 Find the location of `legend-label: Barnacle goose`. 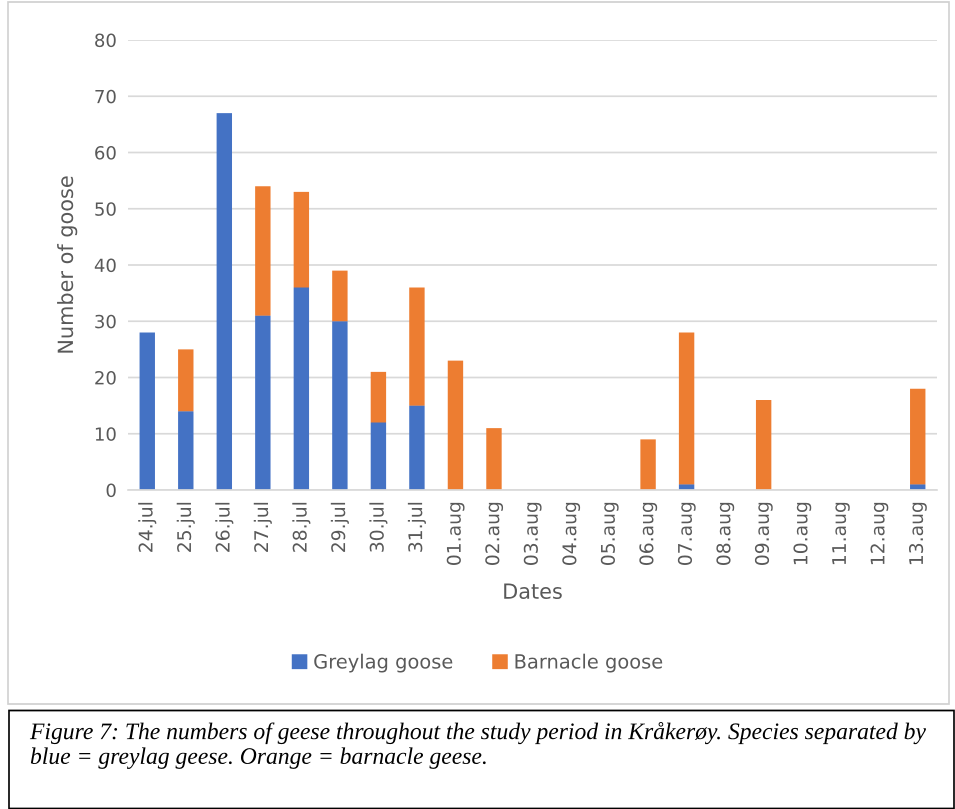

legend-label: Barnacle goose is located at coordinates (589, 663).